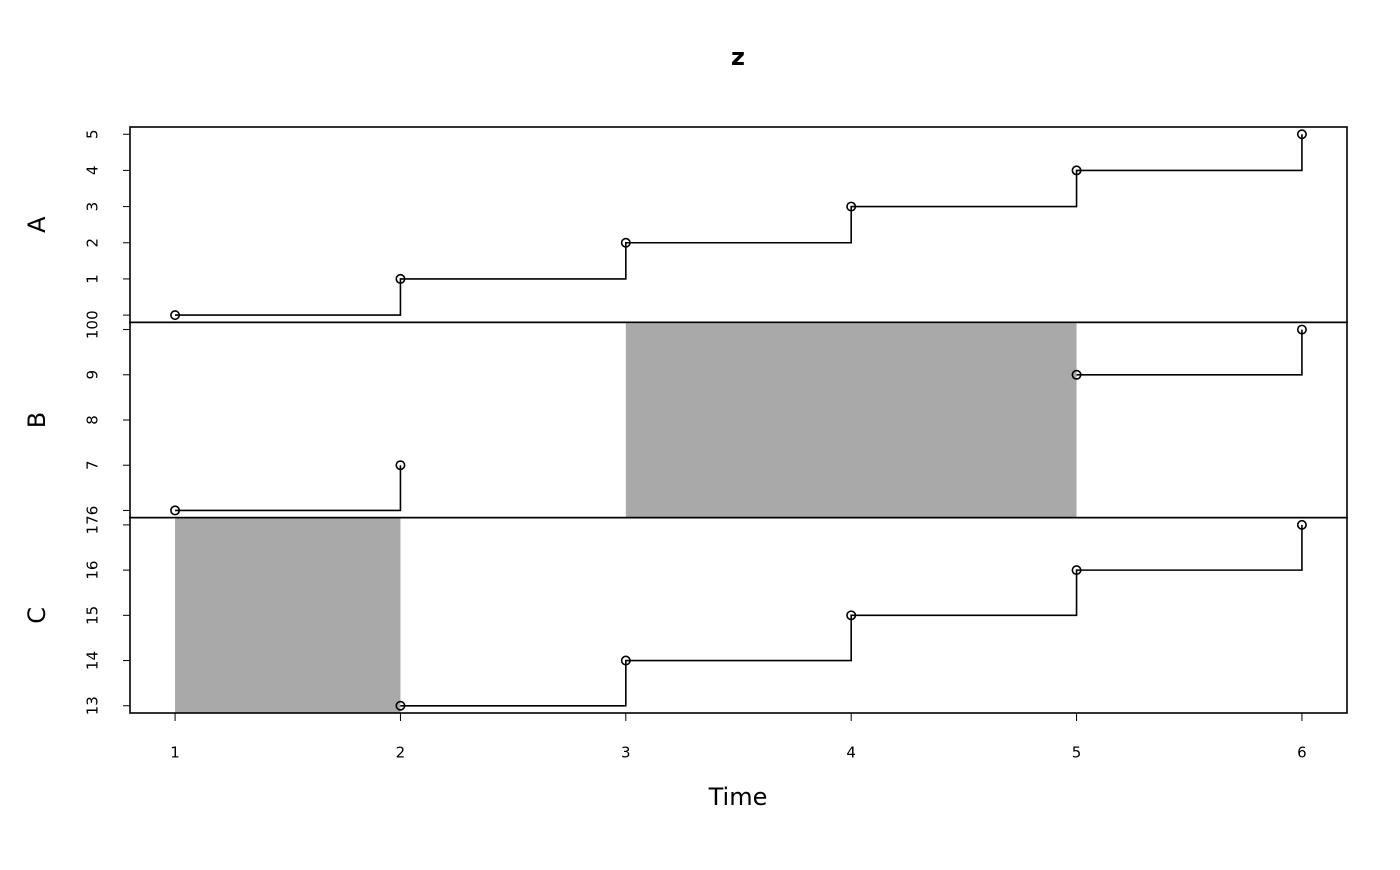 This screenshot has width=1400, height=870. Describe the element at coordinates (93, 660) in the screenshot. I see `y-tick-label: 14` at that location.